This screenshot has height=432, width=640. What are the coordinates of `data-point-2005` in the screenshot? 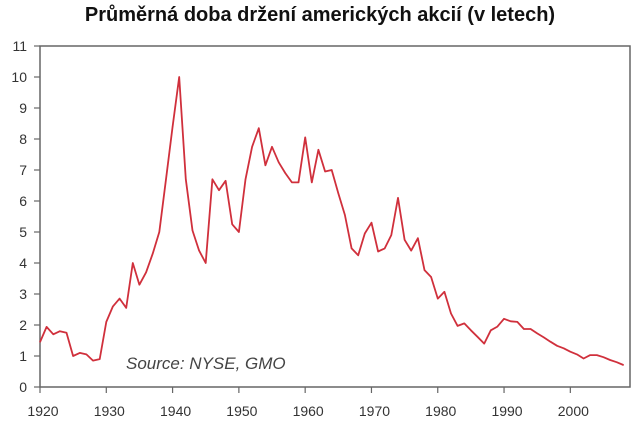 It's located at (603, 357).